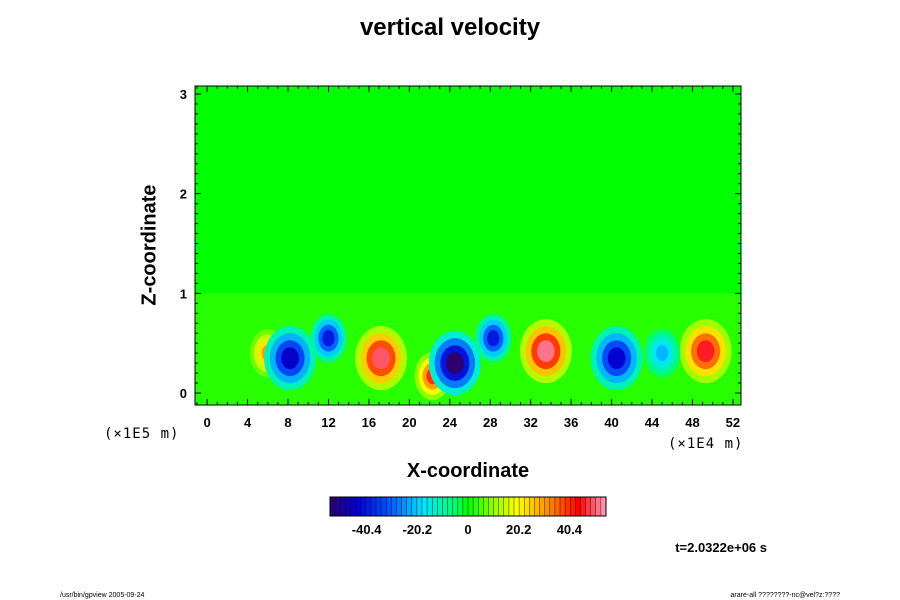  What do you see at coordinates (207, 422) in the screenshot?
I see `x-tick-label: 0` at bounding box center [207, 422].